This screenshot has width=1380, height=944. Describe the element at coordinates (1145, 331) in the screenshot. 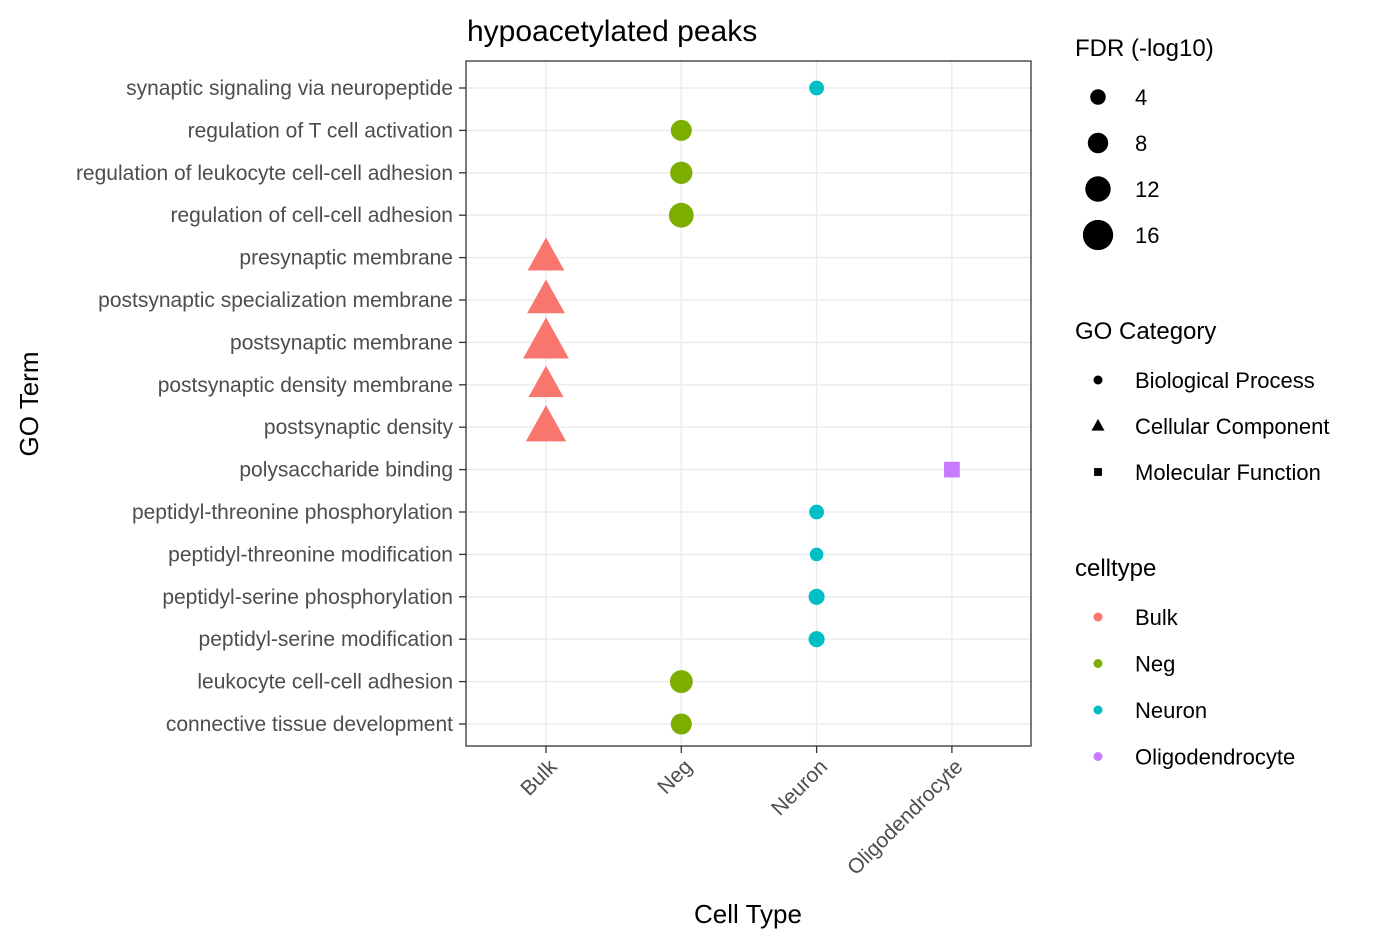

I see `legend-shape-title: GO Category` at that location.